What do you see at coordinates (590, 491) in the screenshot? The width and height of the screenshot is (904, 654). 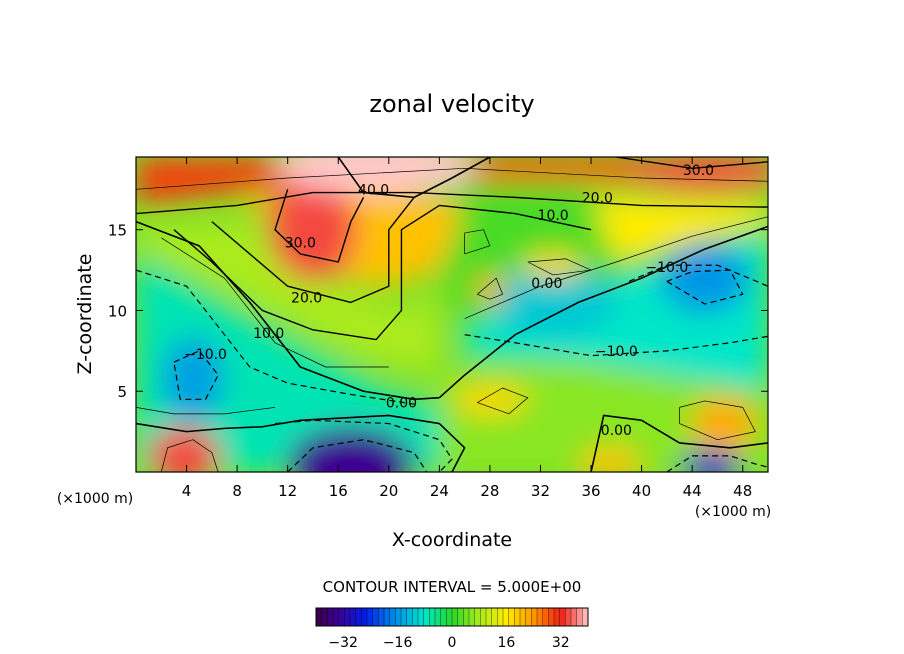 I see `x-tick-label: 36` at bounding box center [590, 491].